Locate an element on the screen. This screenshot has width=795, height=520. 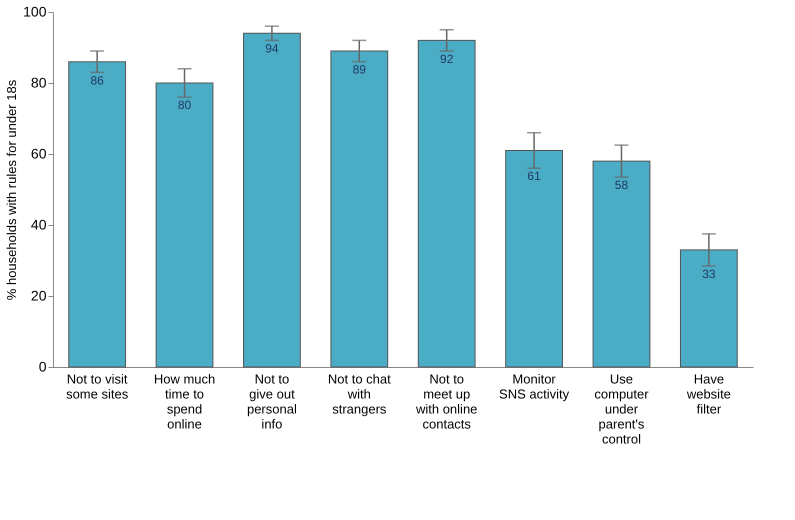
data-label: 89 is located at coordinates (359, 69).